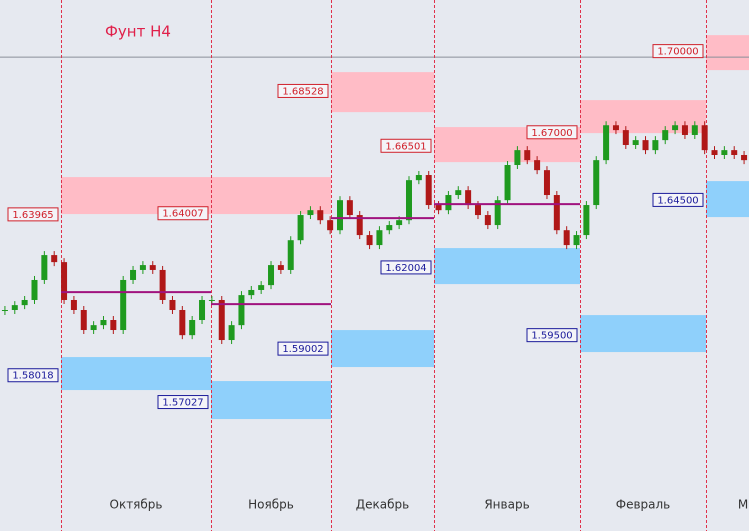 This screenshot has height=531, width=749. What do you see at coordinates (405, 268) in the screenshot?
I see `level-label: 1.62004` at bounding box center [405, 268].